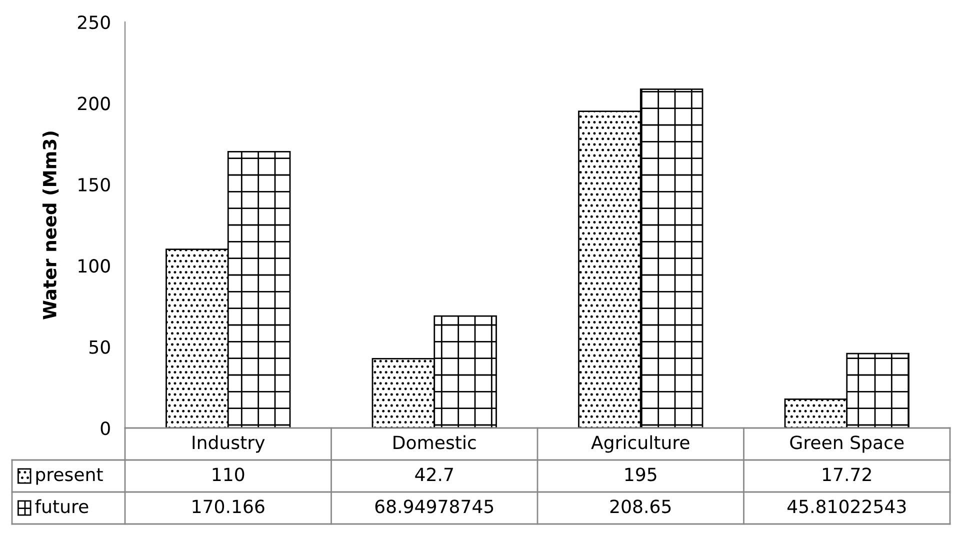 The width and height of the screenshot is (954, 535). What do you see at coordinates (847, 474) in the screenshot?
I see `data-label: 17.72` at bounding box center [847, 474].